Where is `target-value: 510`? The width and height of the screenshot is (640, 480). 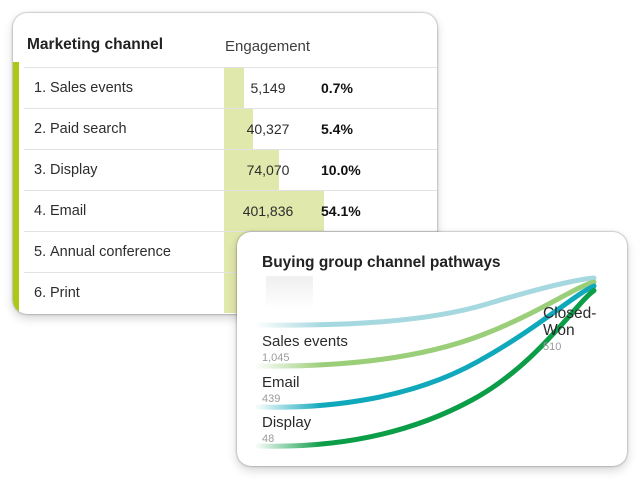
target-value: 510 is located at coordinates (552, 347).